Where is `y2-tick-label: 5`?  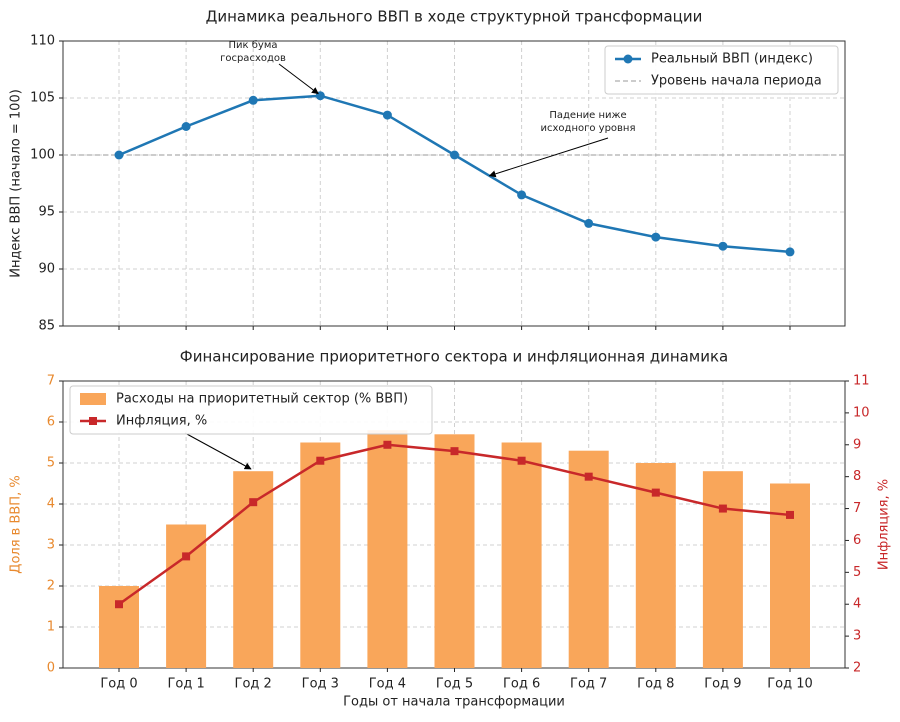 y2-tick-label: 5 is located at coordinates (857, 572).